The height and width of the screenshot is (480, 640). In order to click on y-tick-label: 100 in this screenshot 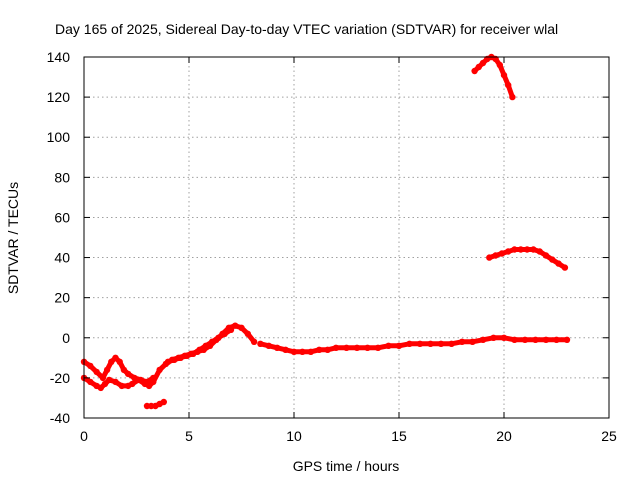, I will do `click(59, 137)`.